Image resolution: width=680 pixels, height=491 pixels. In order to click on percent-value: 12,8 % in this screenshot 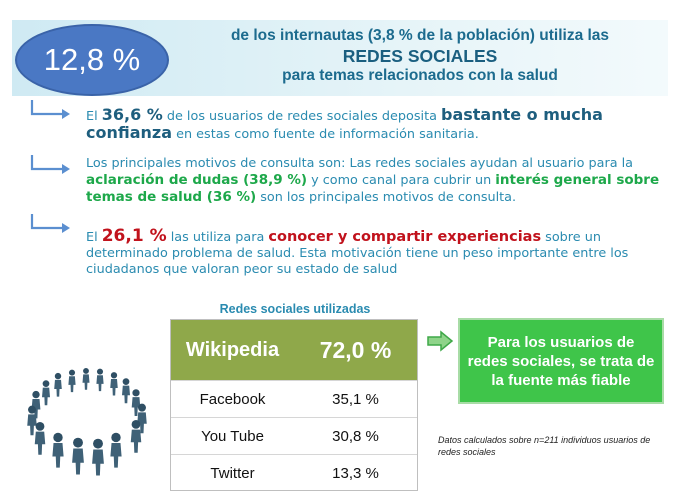, I will do `click(92, 59)`.